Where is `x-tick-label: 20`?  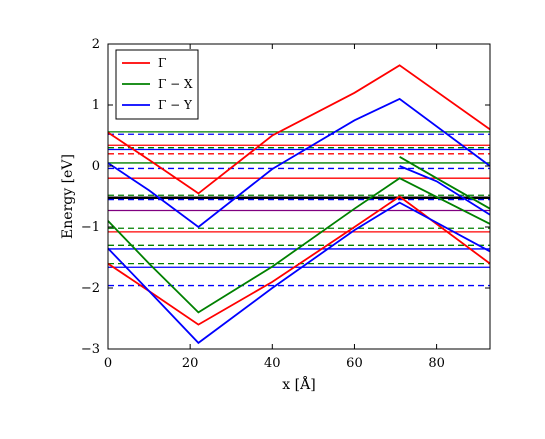
x-tick-label: 20 is located at coordinates (190, 363).